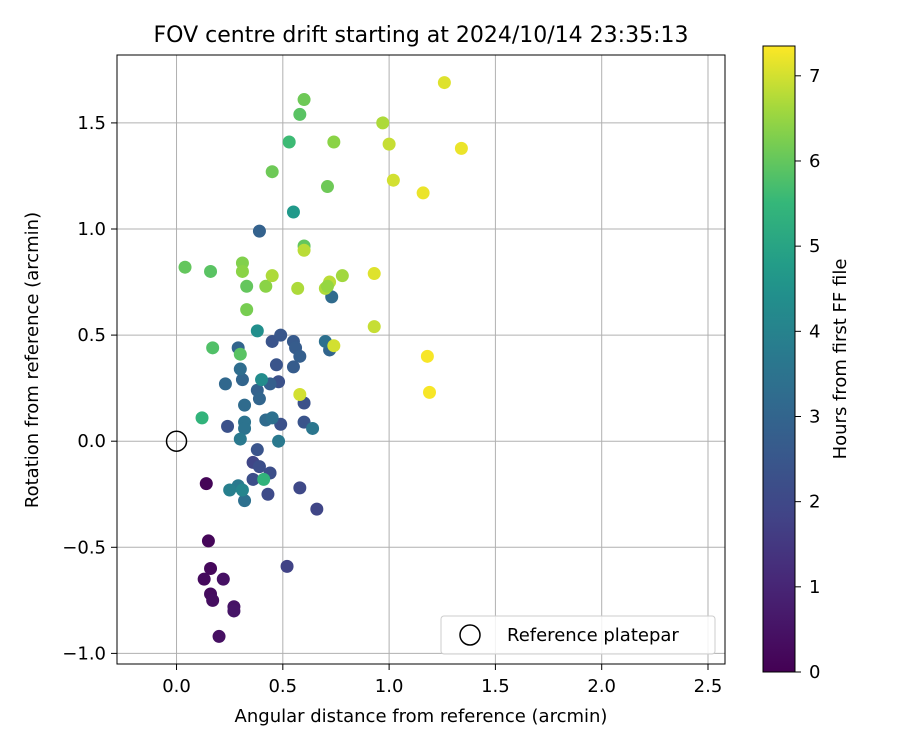 This screenshot has width=900, height=750. I want to click on legend-marker, so click(470, 635).